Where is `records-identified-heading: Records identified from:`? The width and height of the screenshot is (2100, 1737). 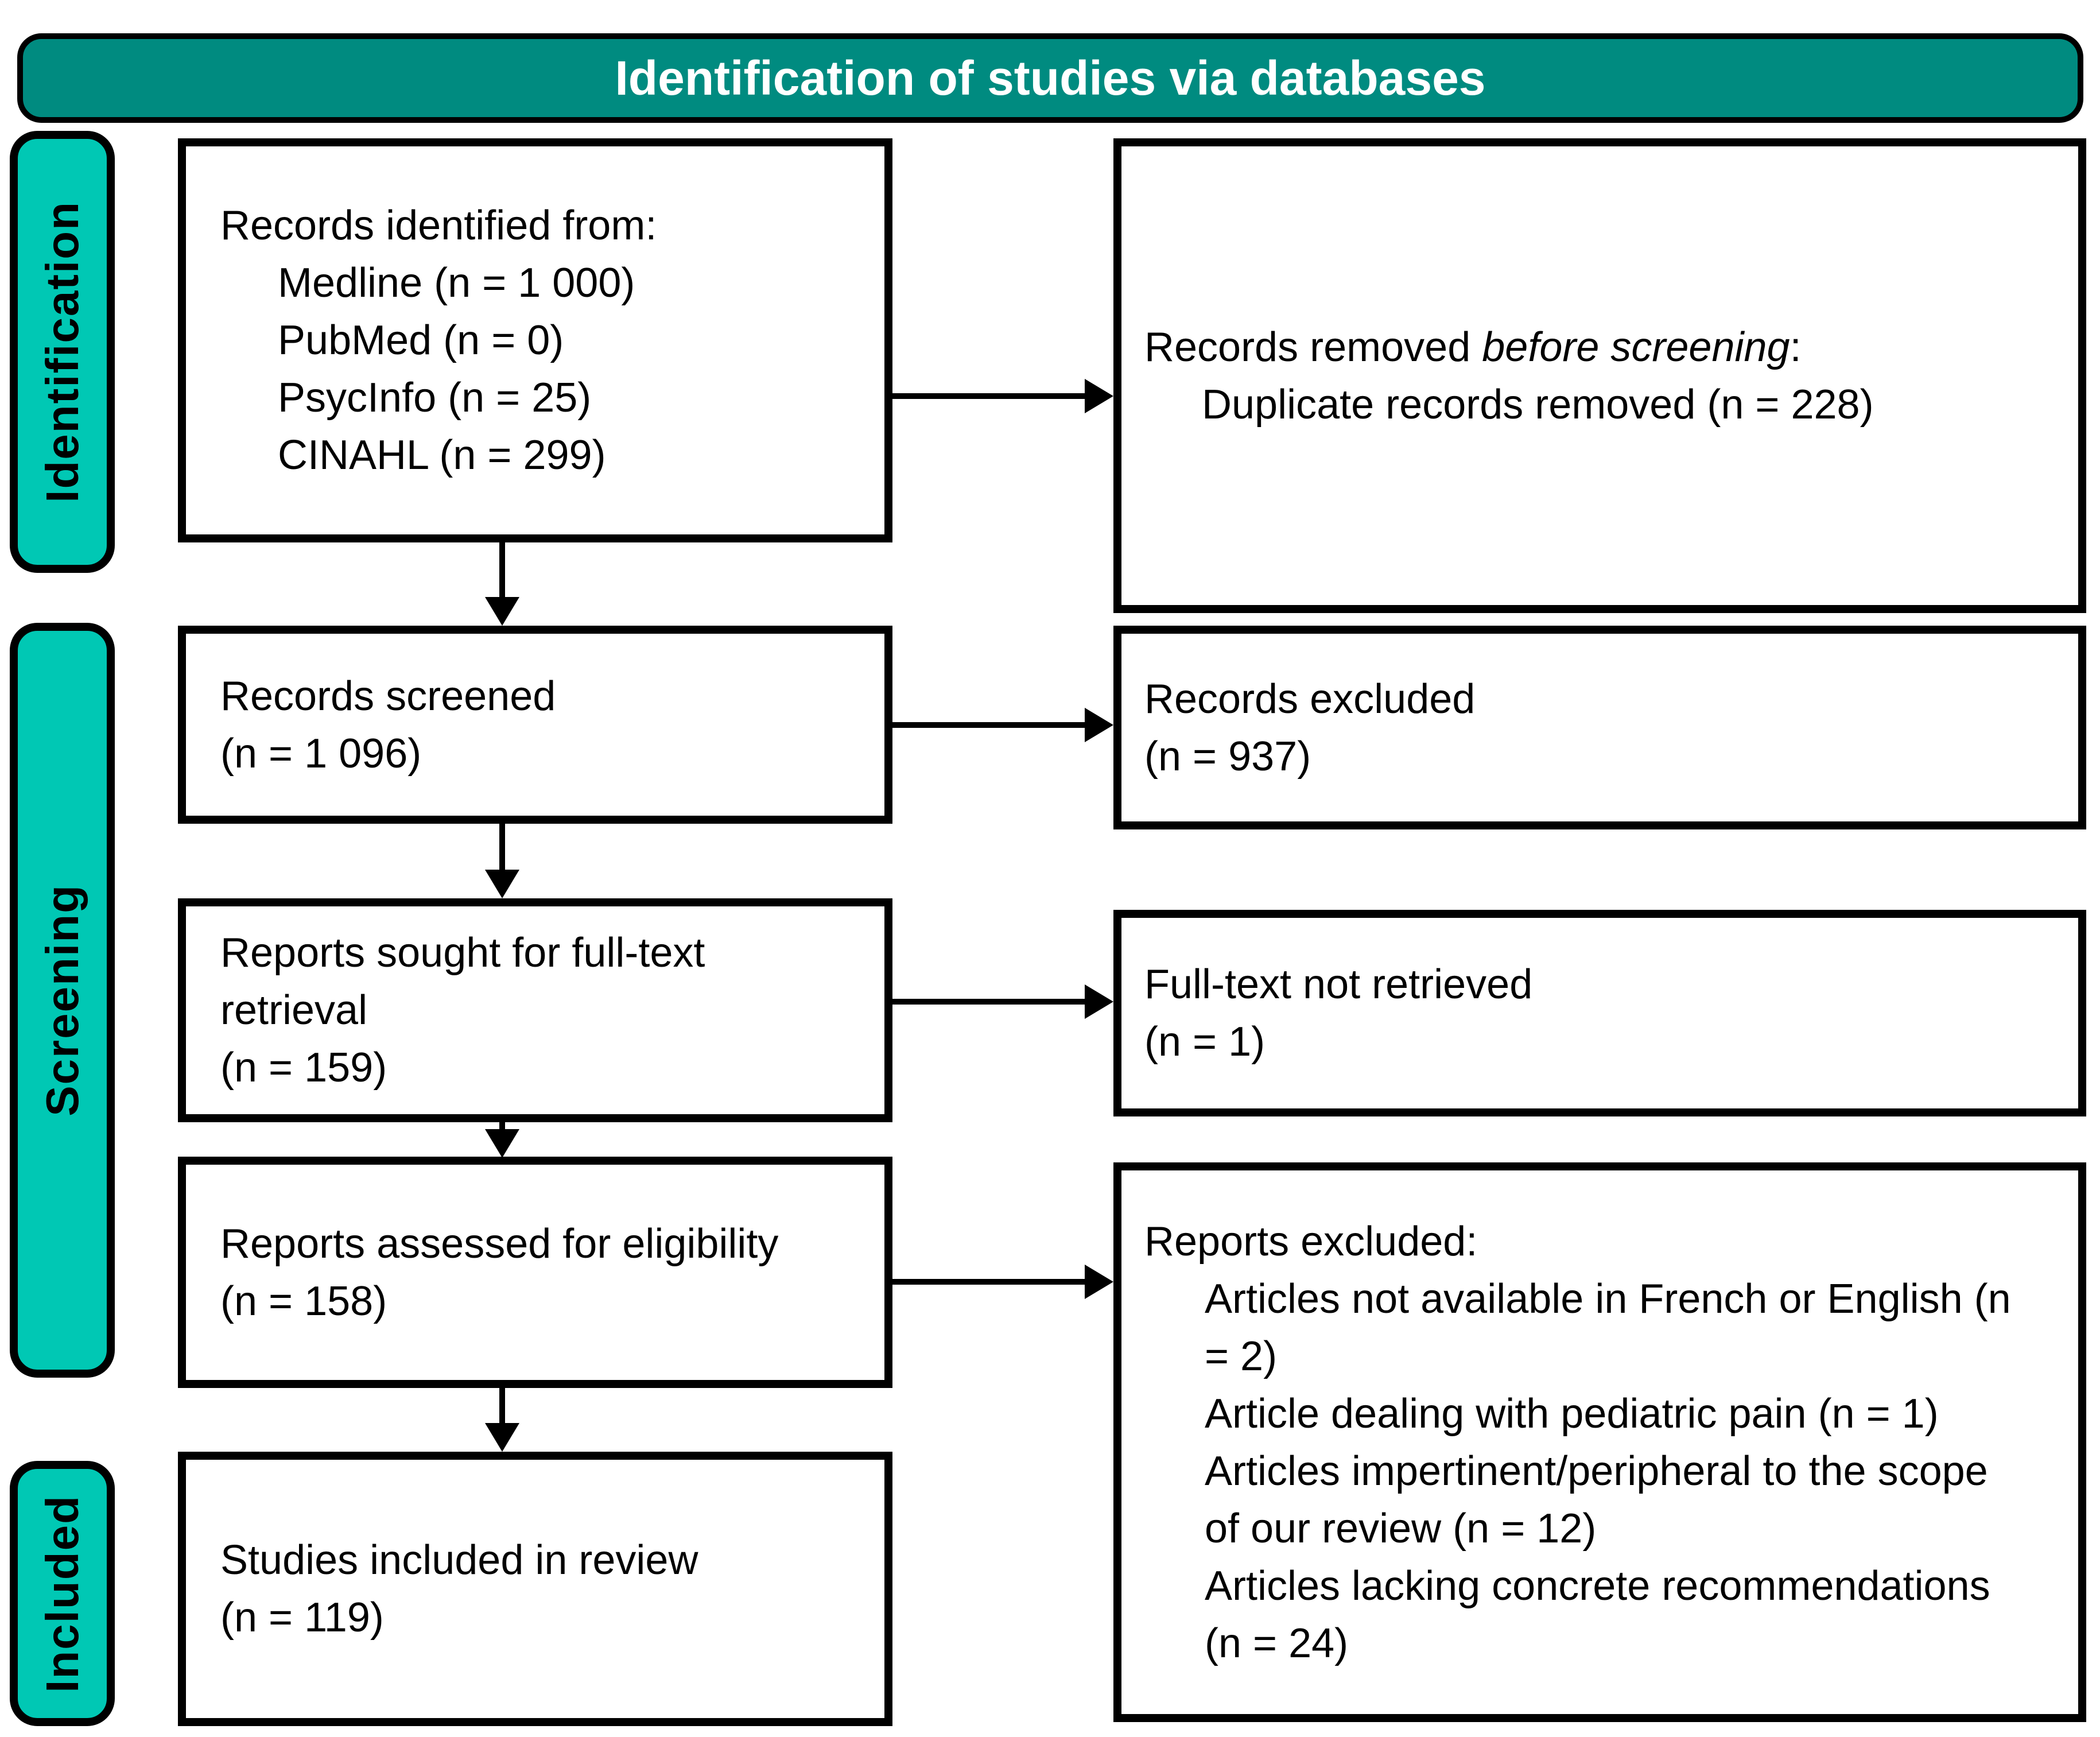 records-identified-heading: Records identified from: is located at coordinates (438, 226).